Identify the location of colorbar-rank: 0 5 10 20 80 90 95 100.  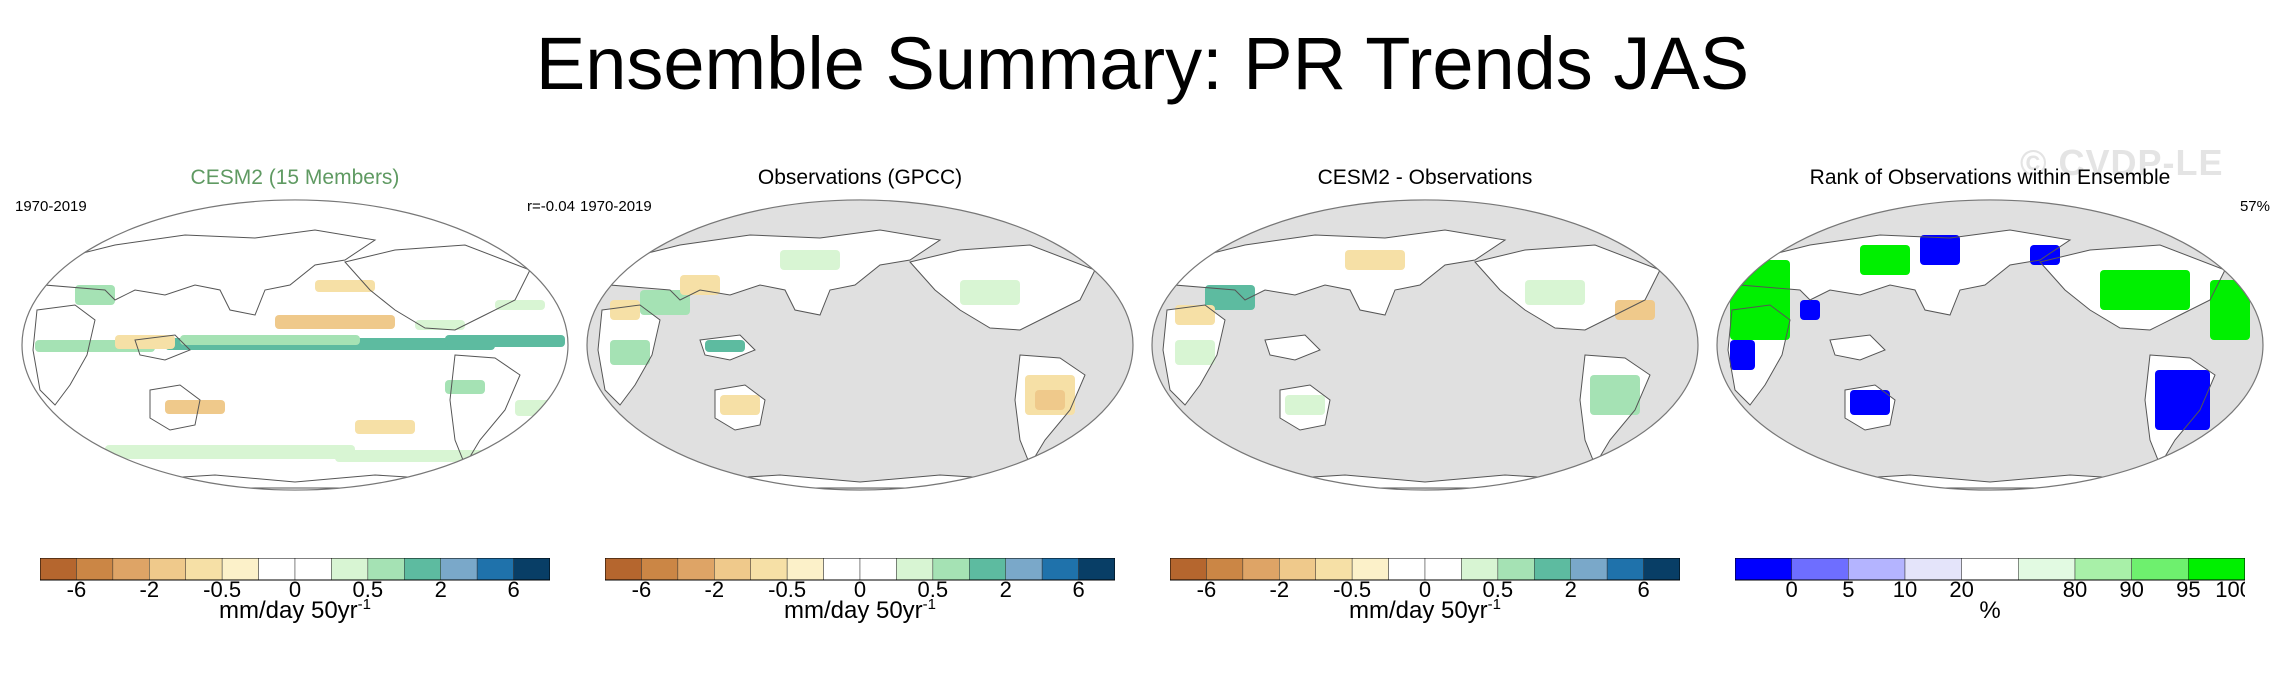
(1990, 578).